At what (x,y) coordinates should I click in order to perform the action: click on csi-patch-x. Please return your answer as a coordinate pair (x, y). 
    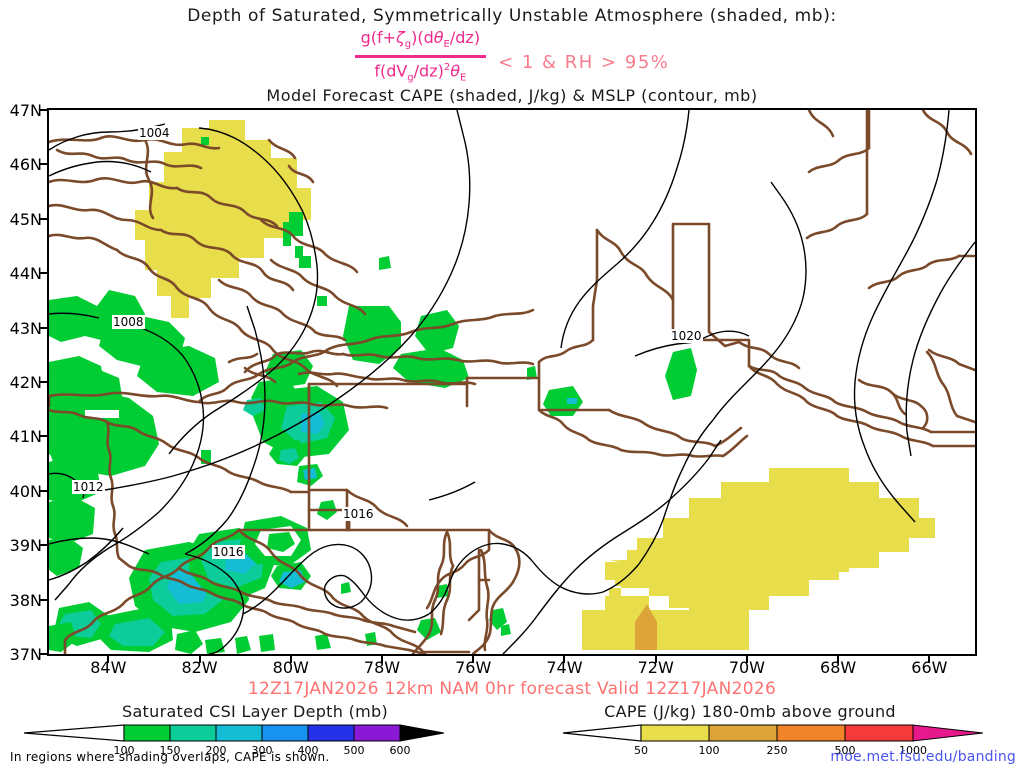
    Looking at the image, I should click on (385, 263).